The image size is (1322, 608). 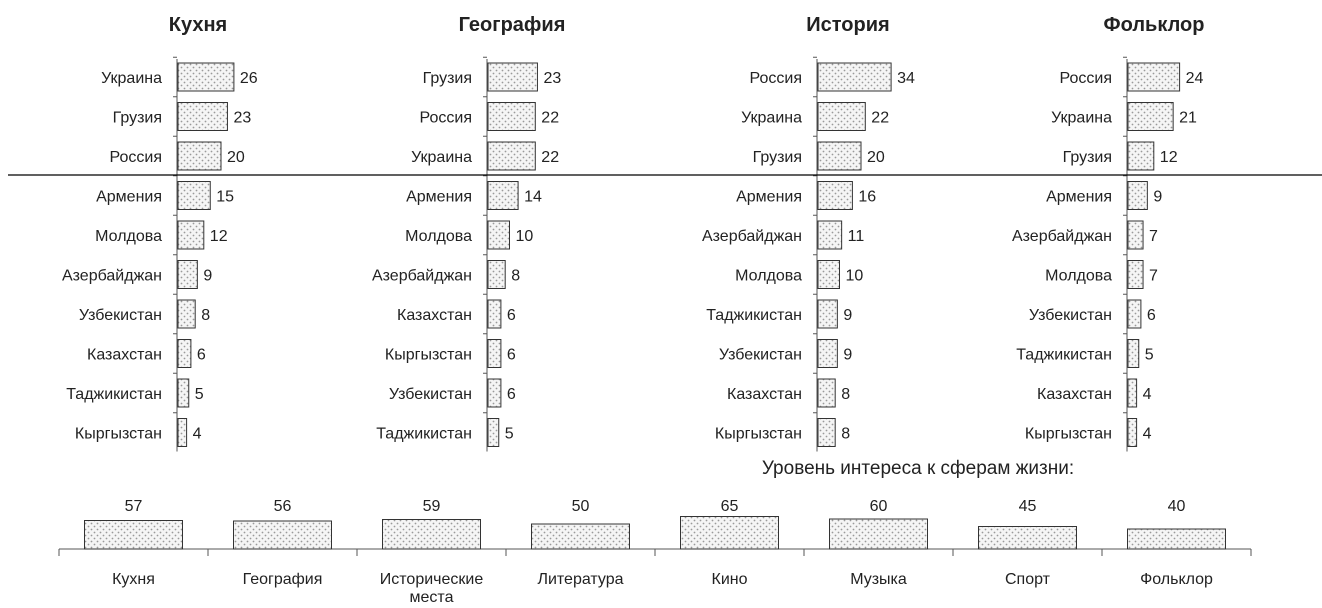 I want to click on value-label: 20, so click(x=876, y=157).